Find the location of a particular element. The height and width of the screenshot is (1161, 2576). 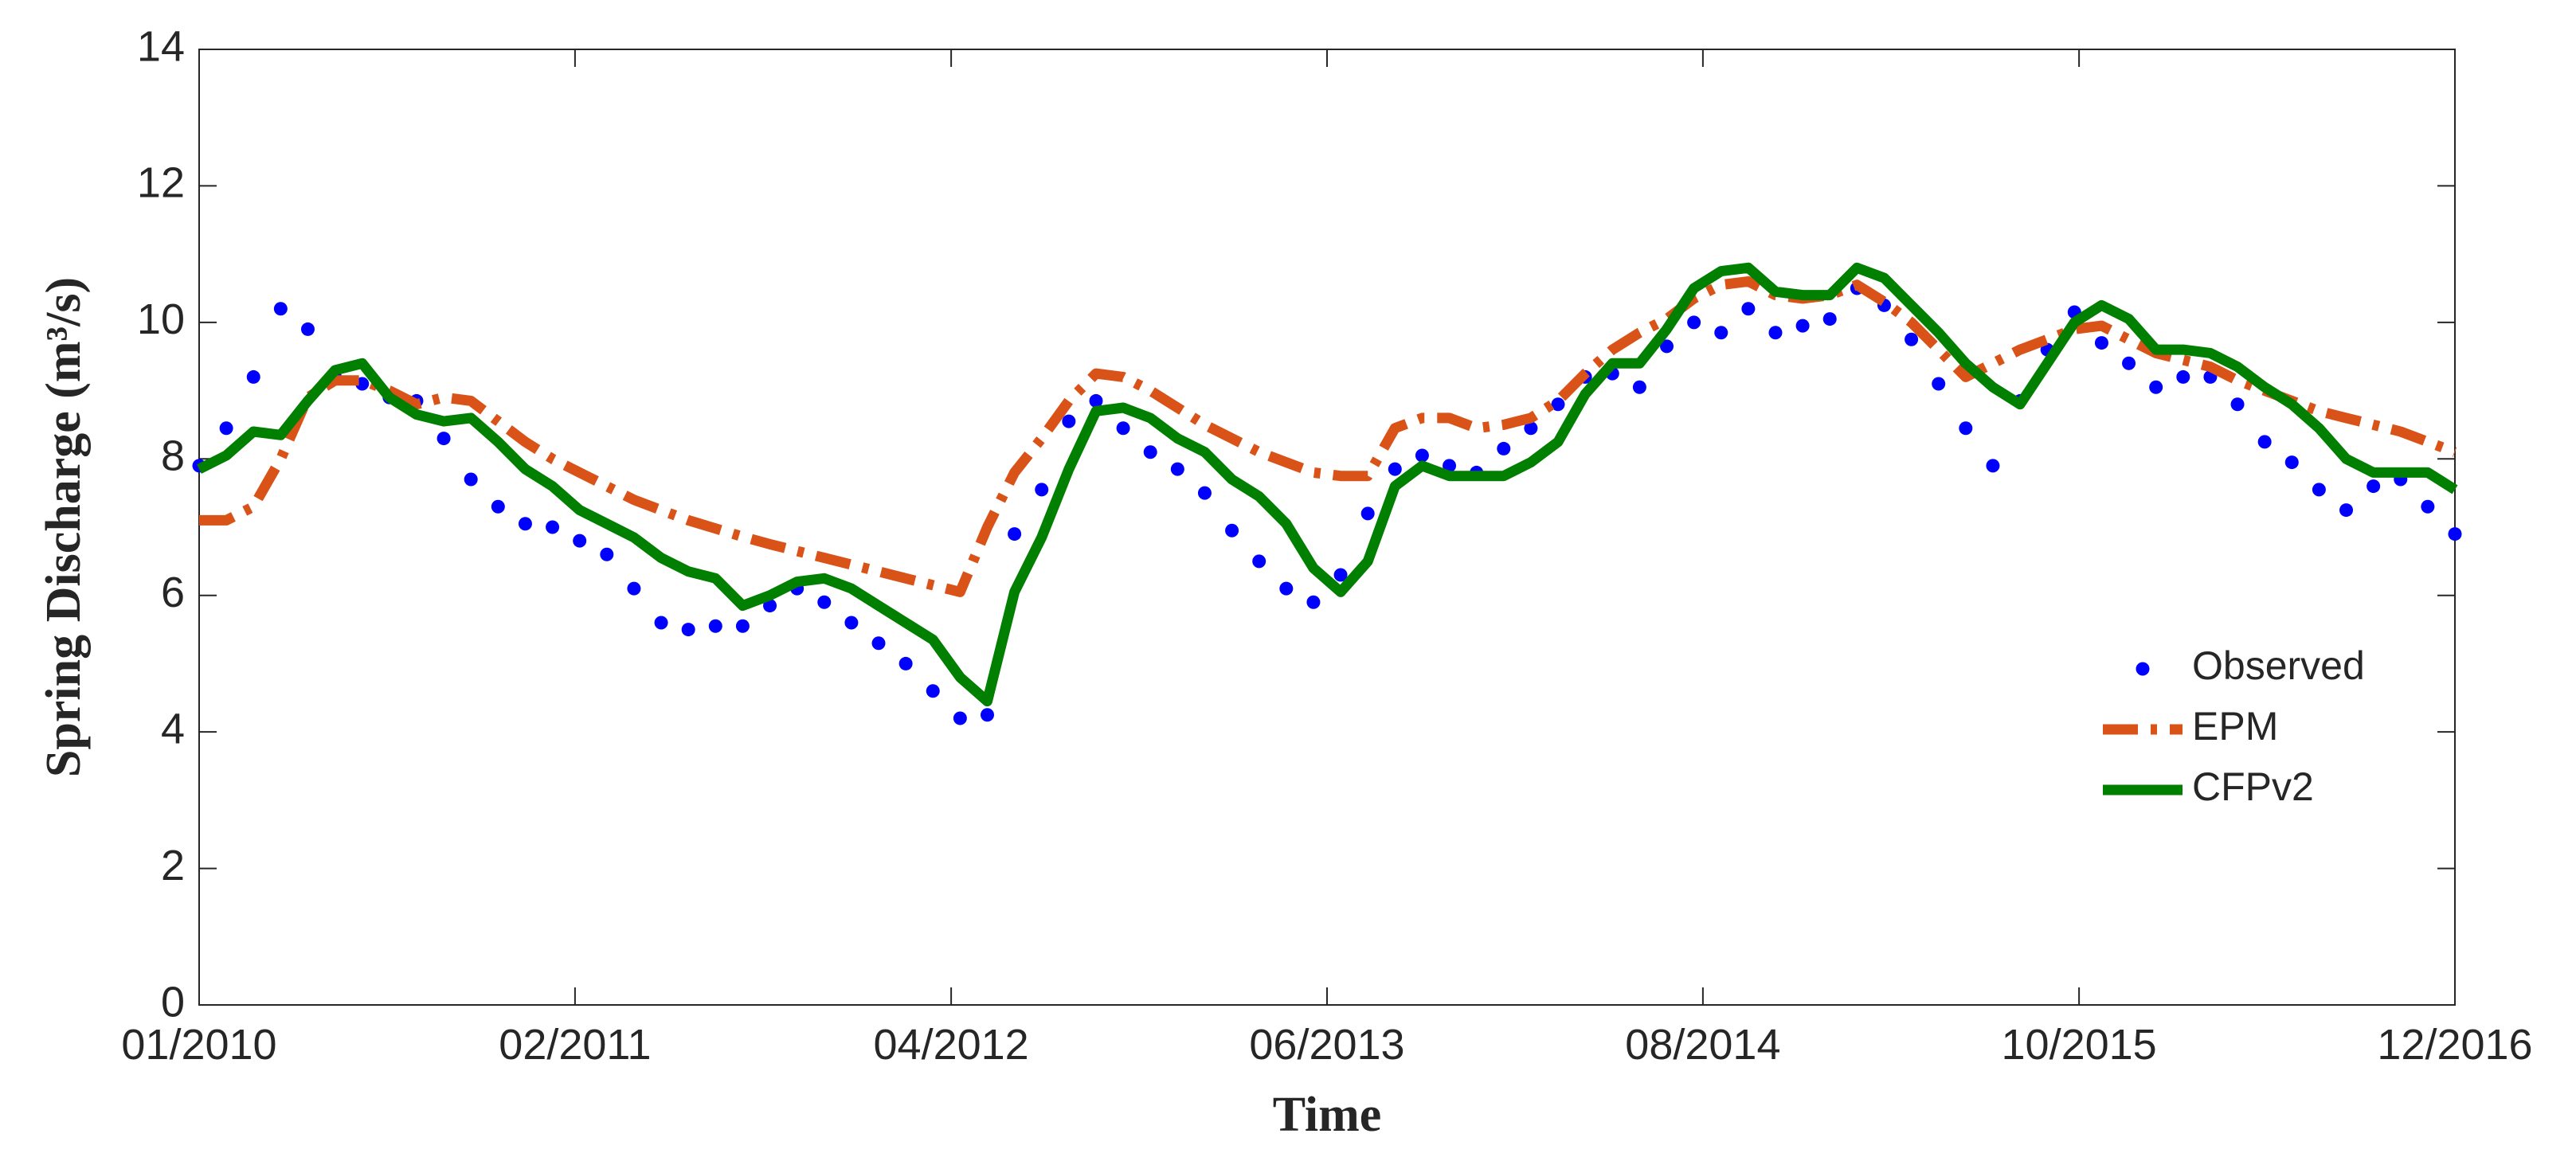

x-tick-label: 08/2014 is located at coordinates (1702, 1045).